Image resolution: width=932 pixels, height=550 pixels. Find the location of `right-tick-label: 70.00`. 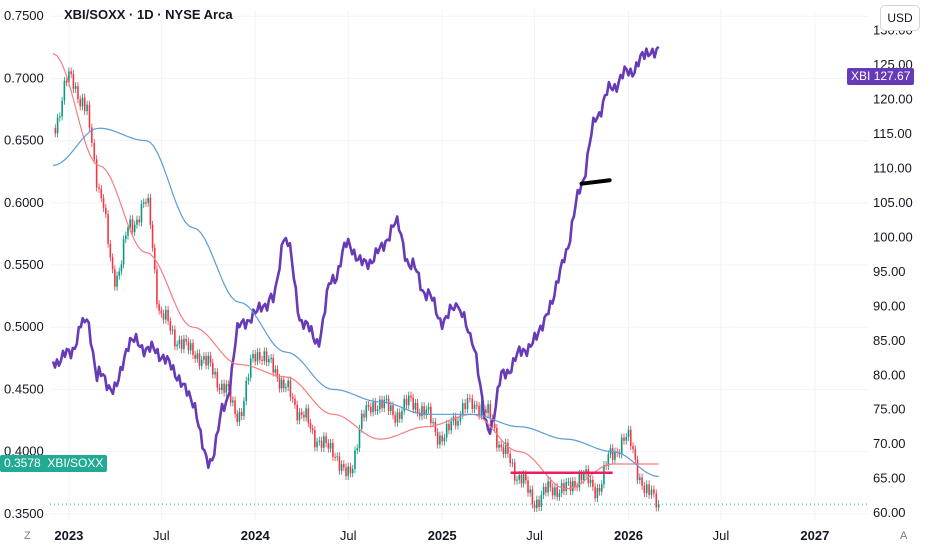

right-tick-label: 70.00 is located at coordinates (889, 443).